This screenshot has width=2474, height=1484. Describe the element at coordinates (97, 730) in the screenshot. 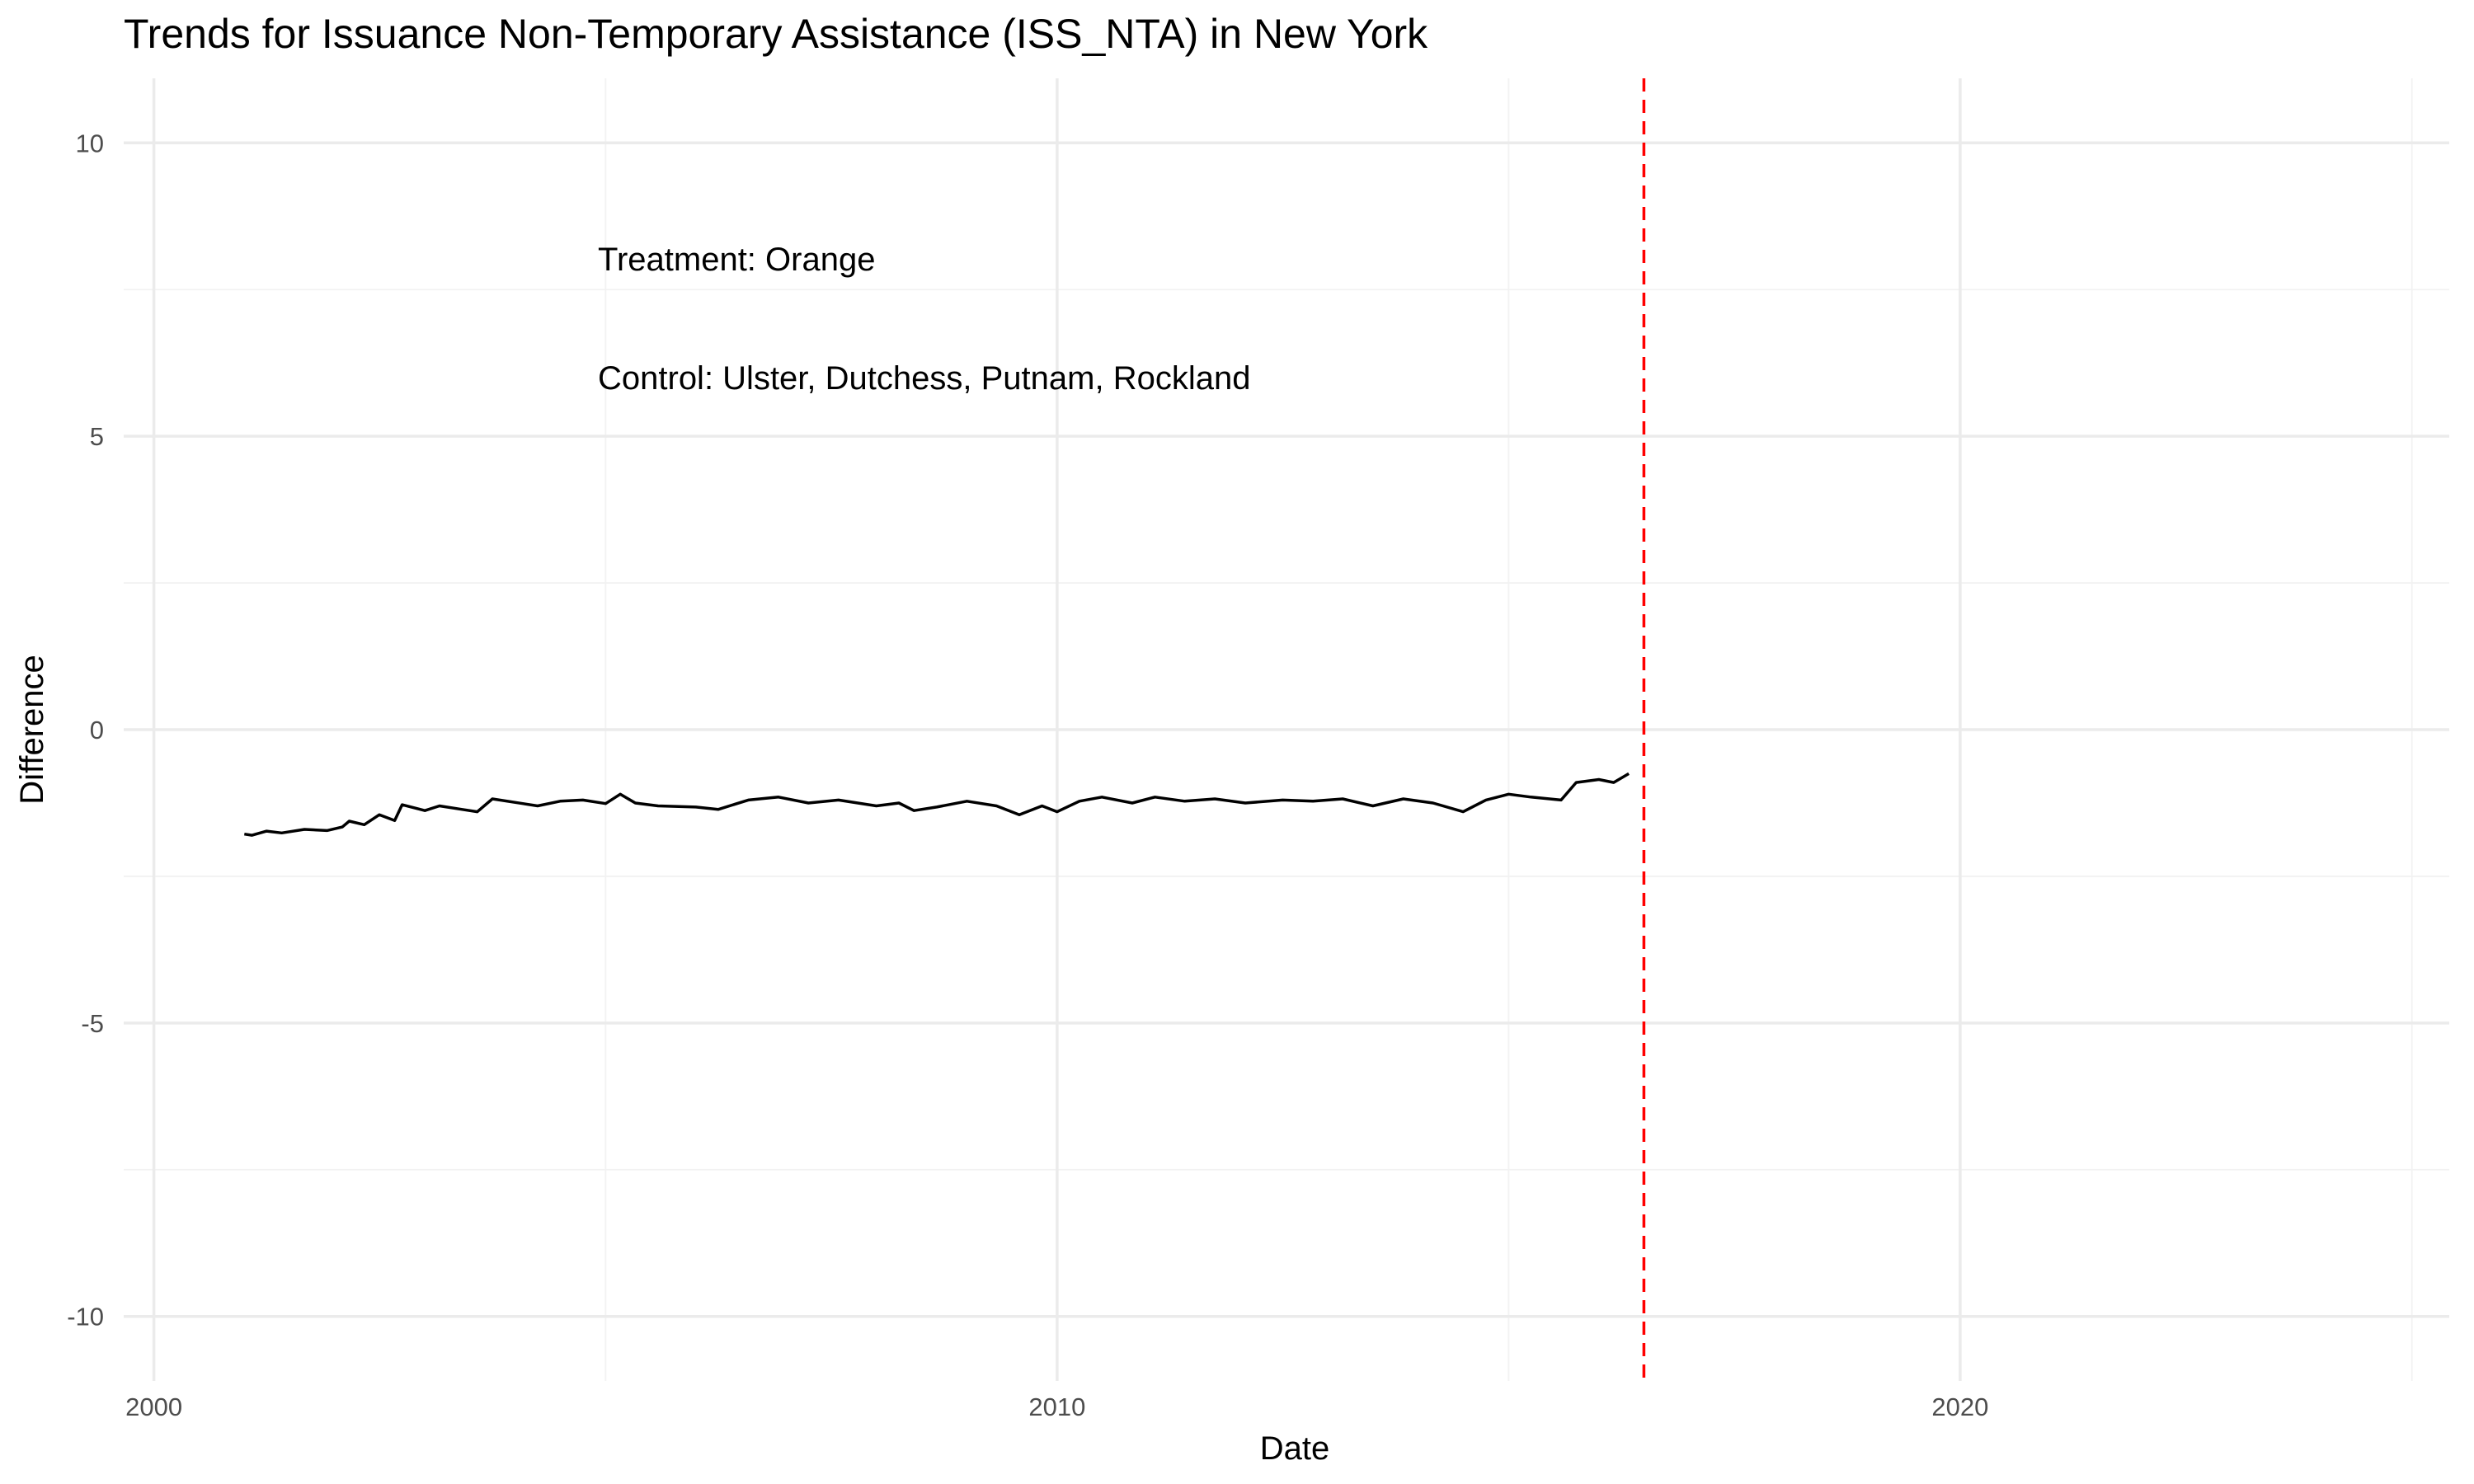

I see `y-tick-label: 0` at that location.